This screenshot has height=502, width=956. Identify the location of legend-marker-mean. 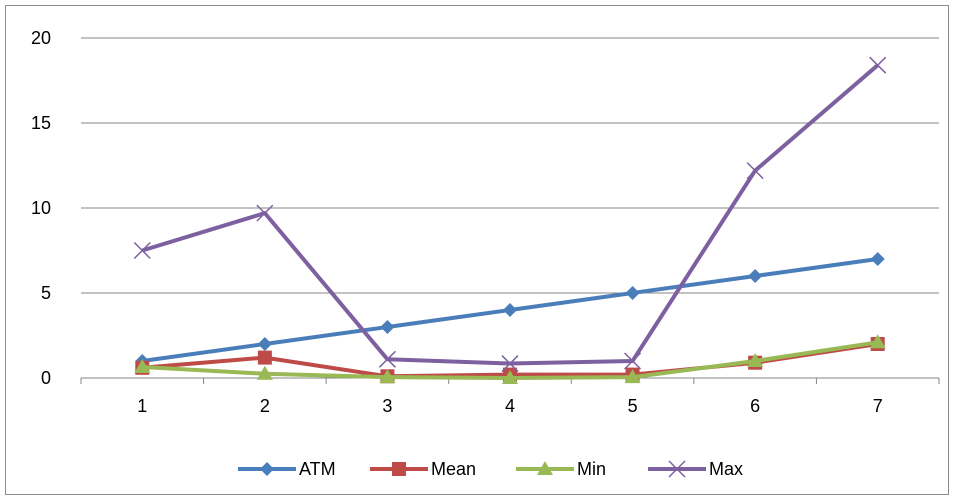
(399, 469).